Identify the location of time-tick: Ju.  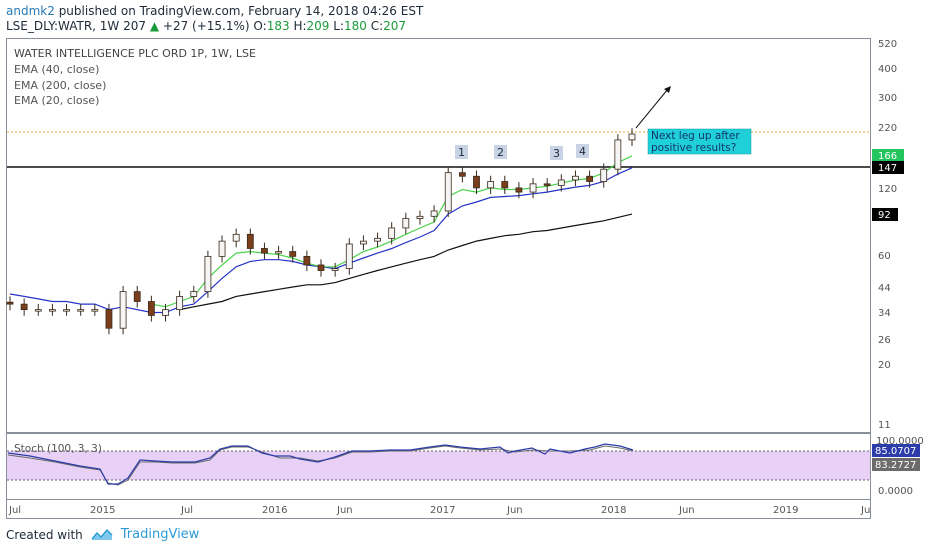
(865, 510).